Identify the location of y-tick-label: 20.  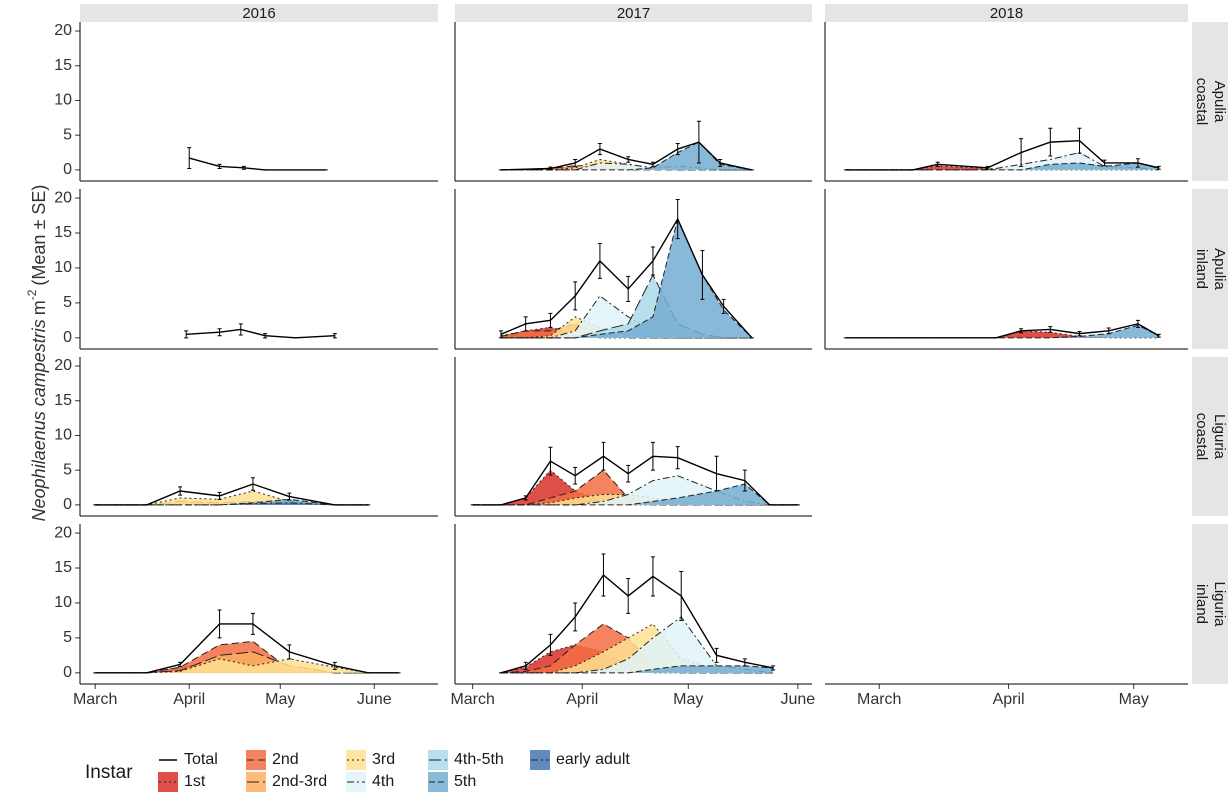
(63, 30).